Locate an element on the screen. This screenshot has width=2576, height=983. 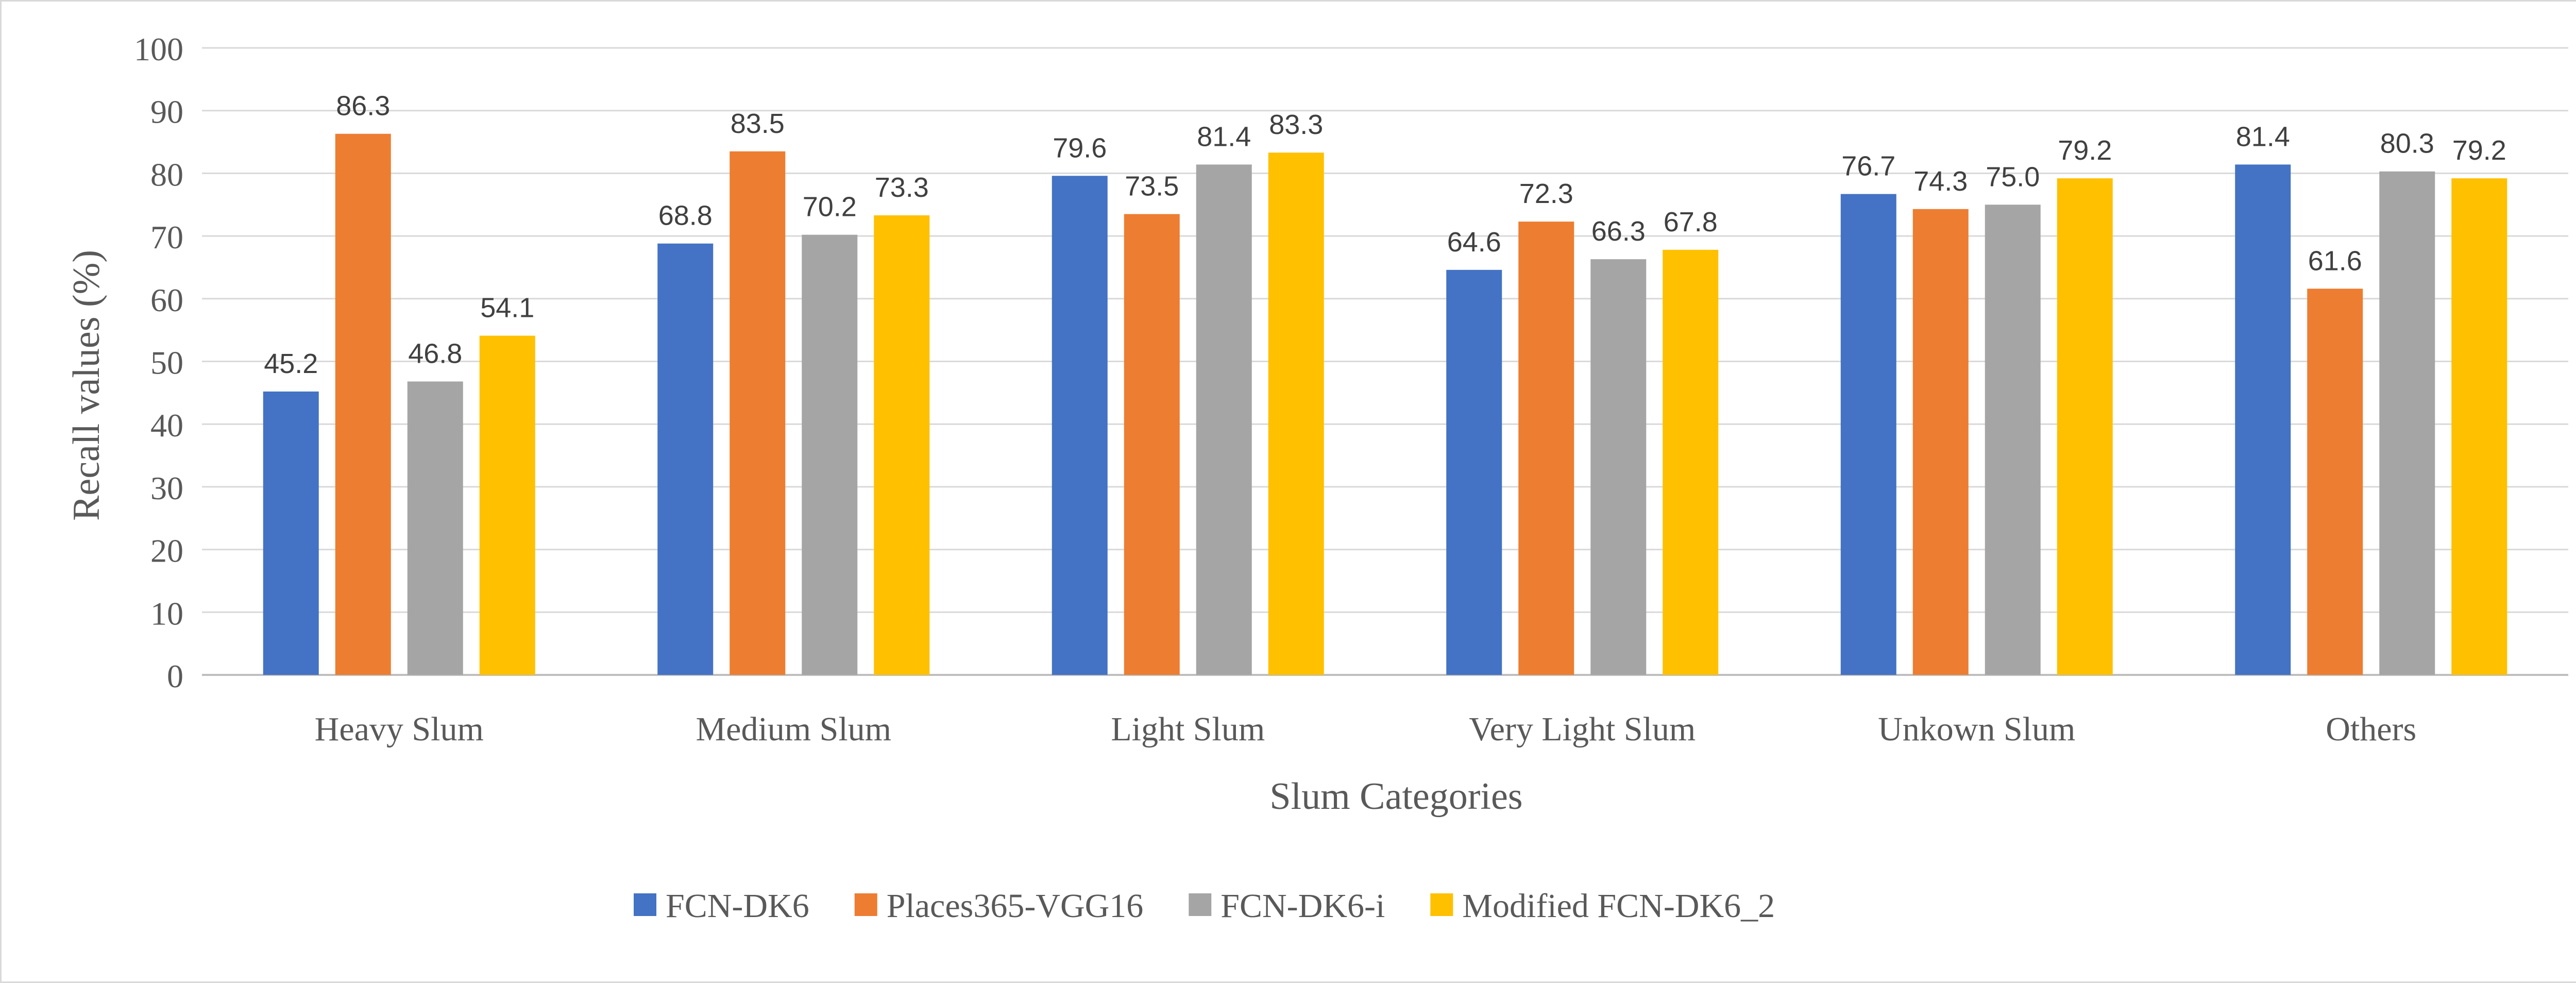
y-tick-label: 60 is located at coordinates (167, 300).